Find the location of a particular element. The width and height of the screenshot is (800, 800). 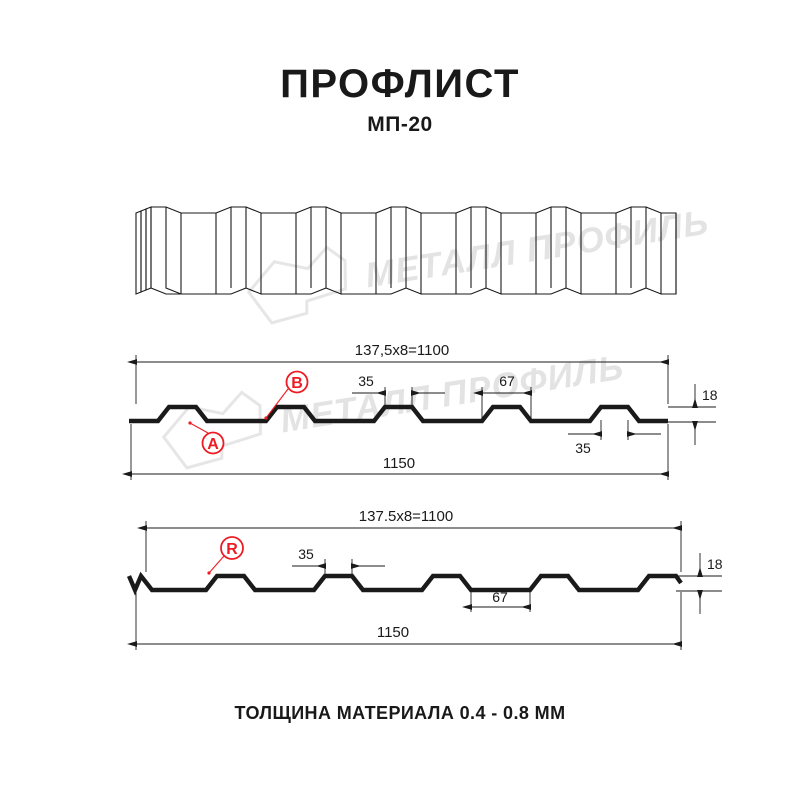

profile-section-r is located at coordinates (404, 583).